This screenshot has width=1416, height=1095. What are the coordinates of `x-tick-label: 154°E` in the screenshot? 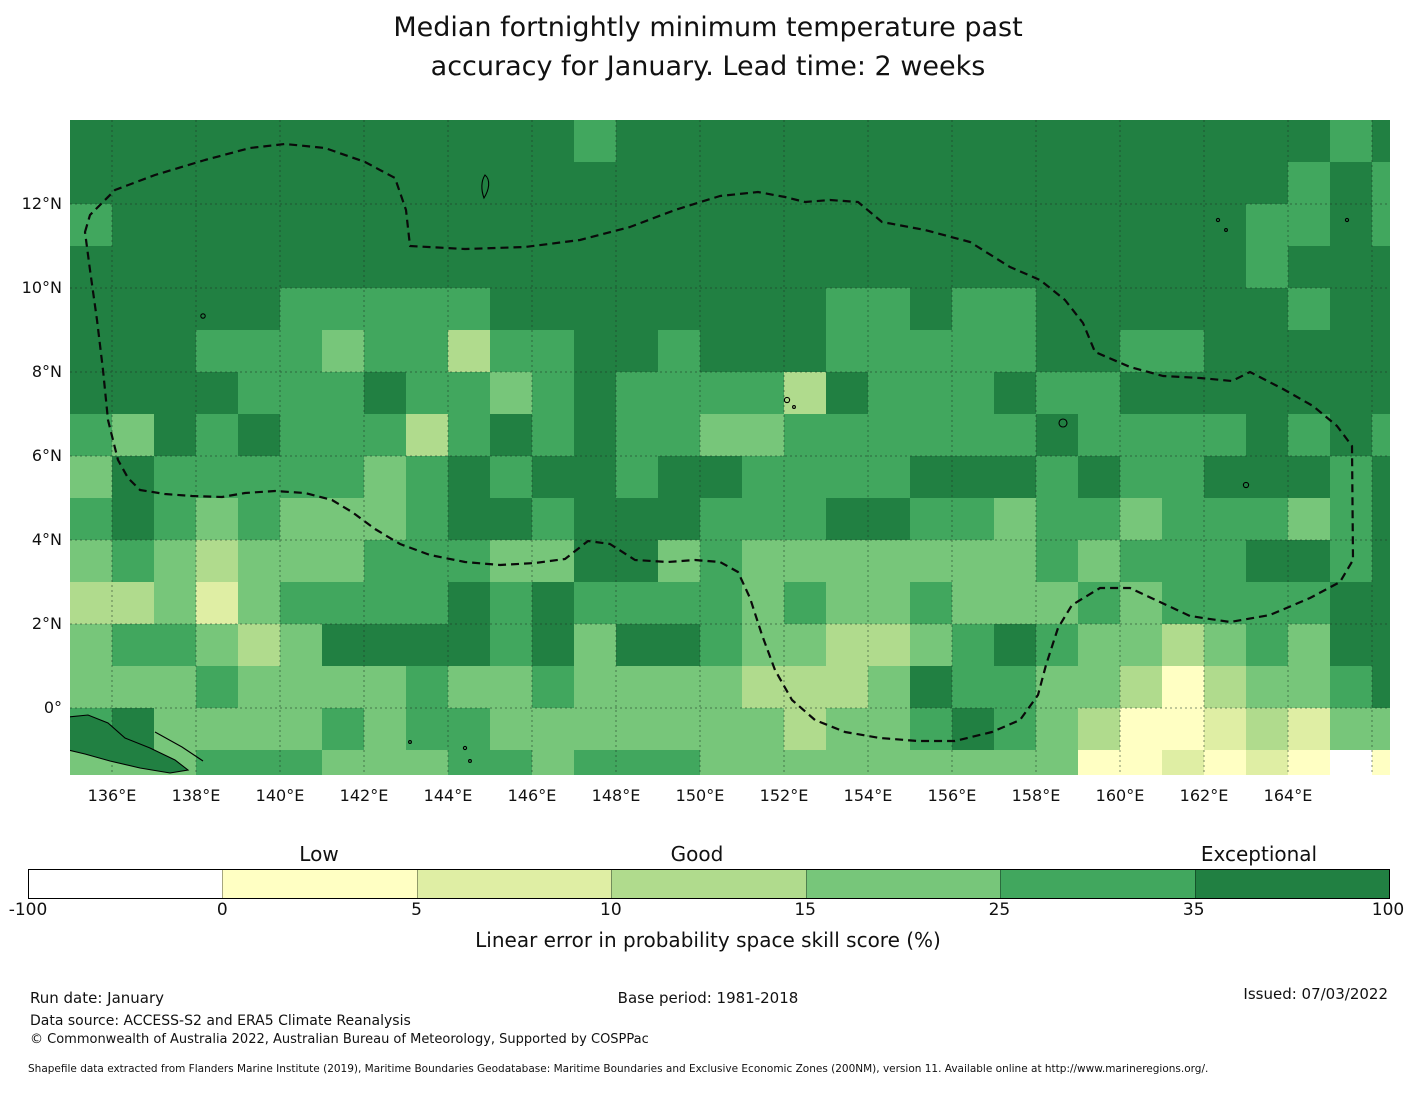 It's located at (868, 795).